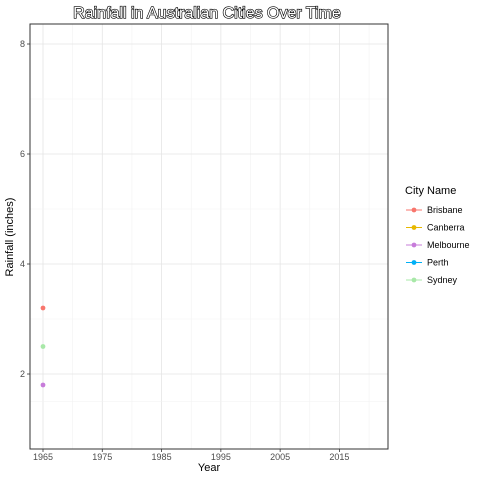 This screenshot has height=485, width=480. What do you see at coordinates (22, 374) in the screenshot?
I see `y-tick-label: 2` at bounding box center [22, 374].